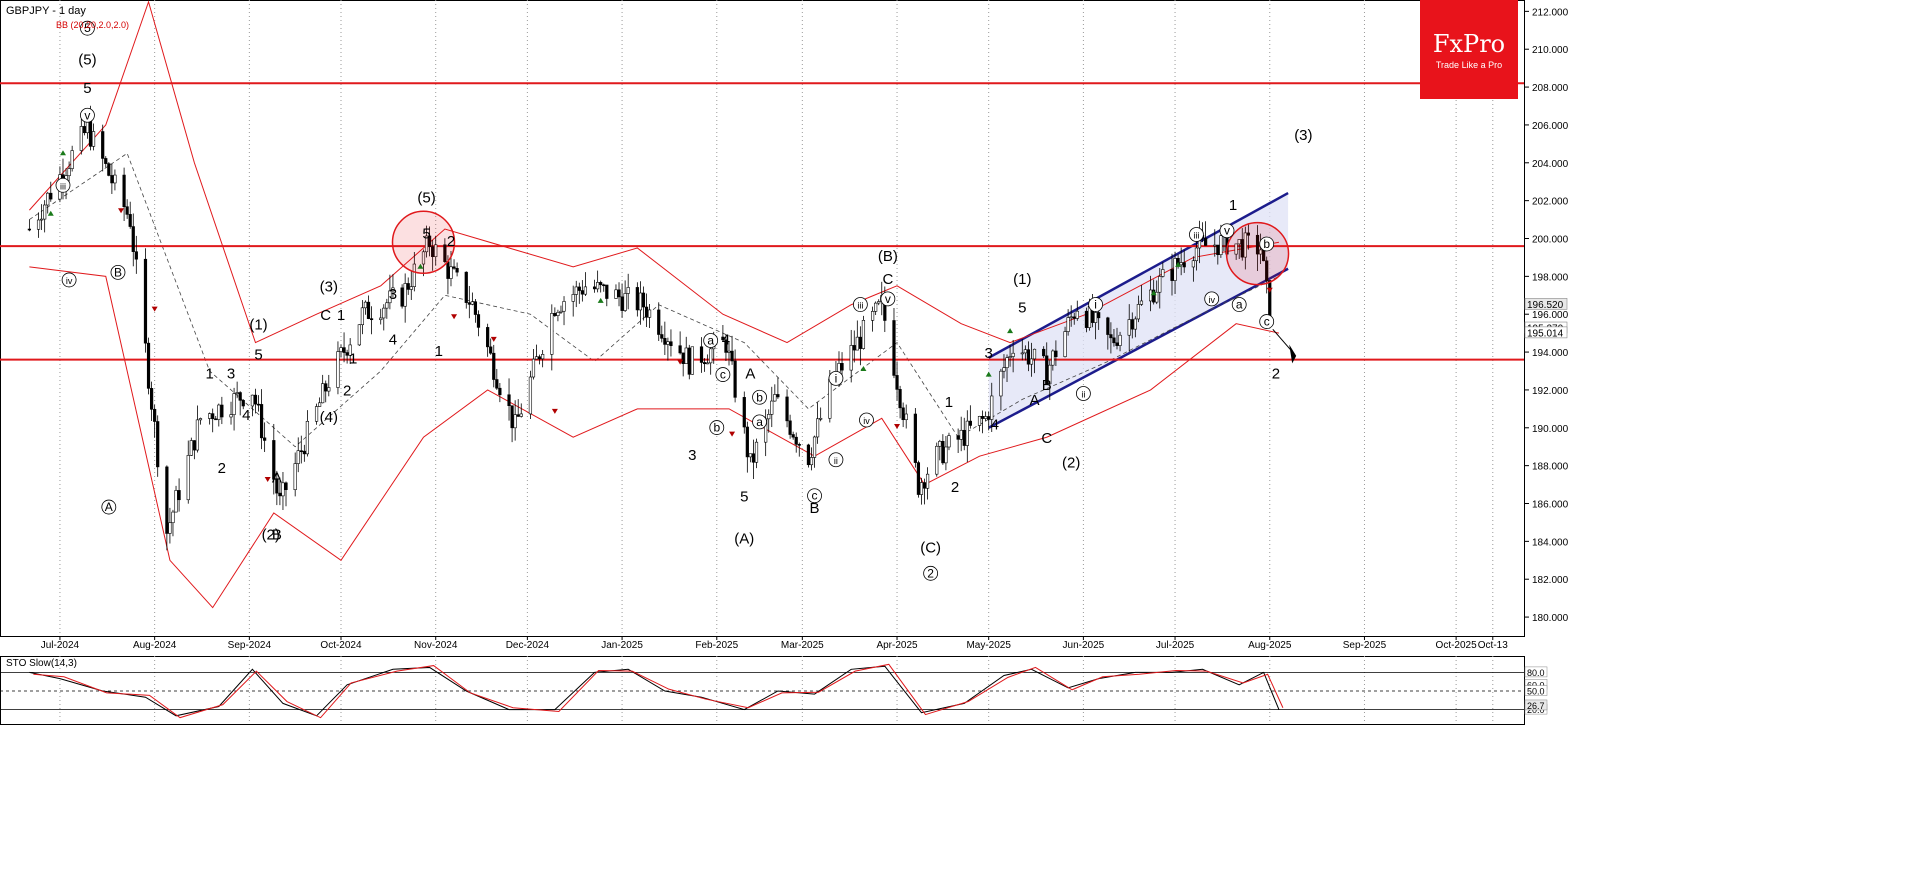 This screenshot has height=886, width=1914. Describe the element at coordinates (860, 306) in the screenshot. I see `wave-label: iii` at that location.